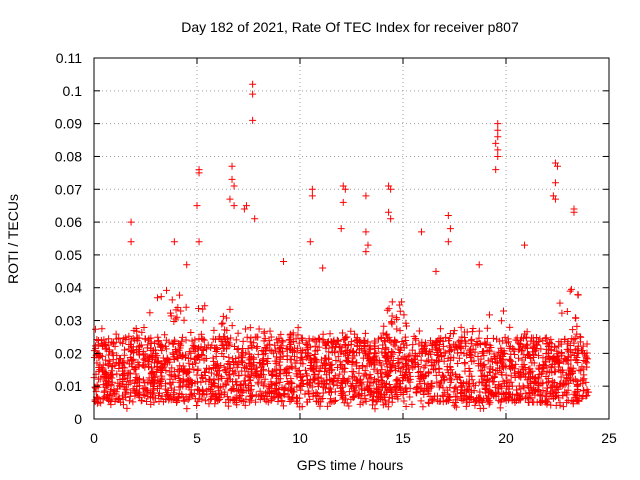 The height and width of the screenshot is (480, 640). What do you see at coordinates (69, 58) in the screenshot?
I see `y-tick-label: 0.11` at bounding box center [69, 58].